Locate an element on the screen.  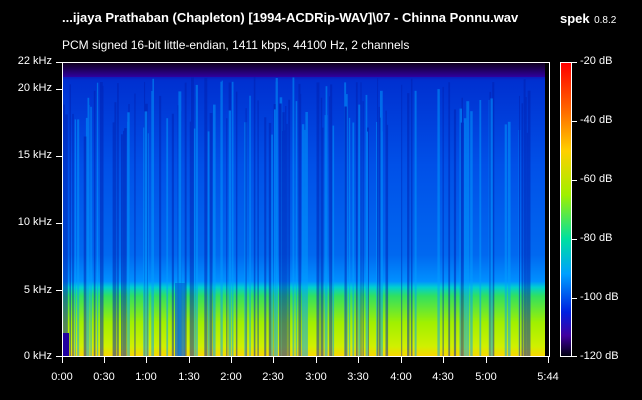
db-colorbar is located at coordinates (566, 209).